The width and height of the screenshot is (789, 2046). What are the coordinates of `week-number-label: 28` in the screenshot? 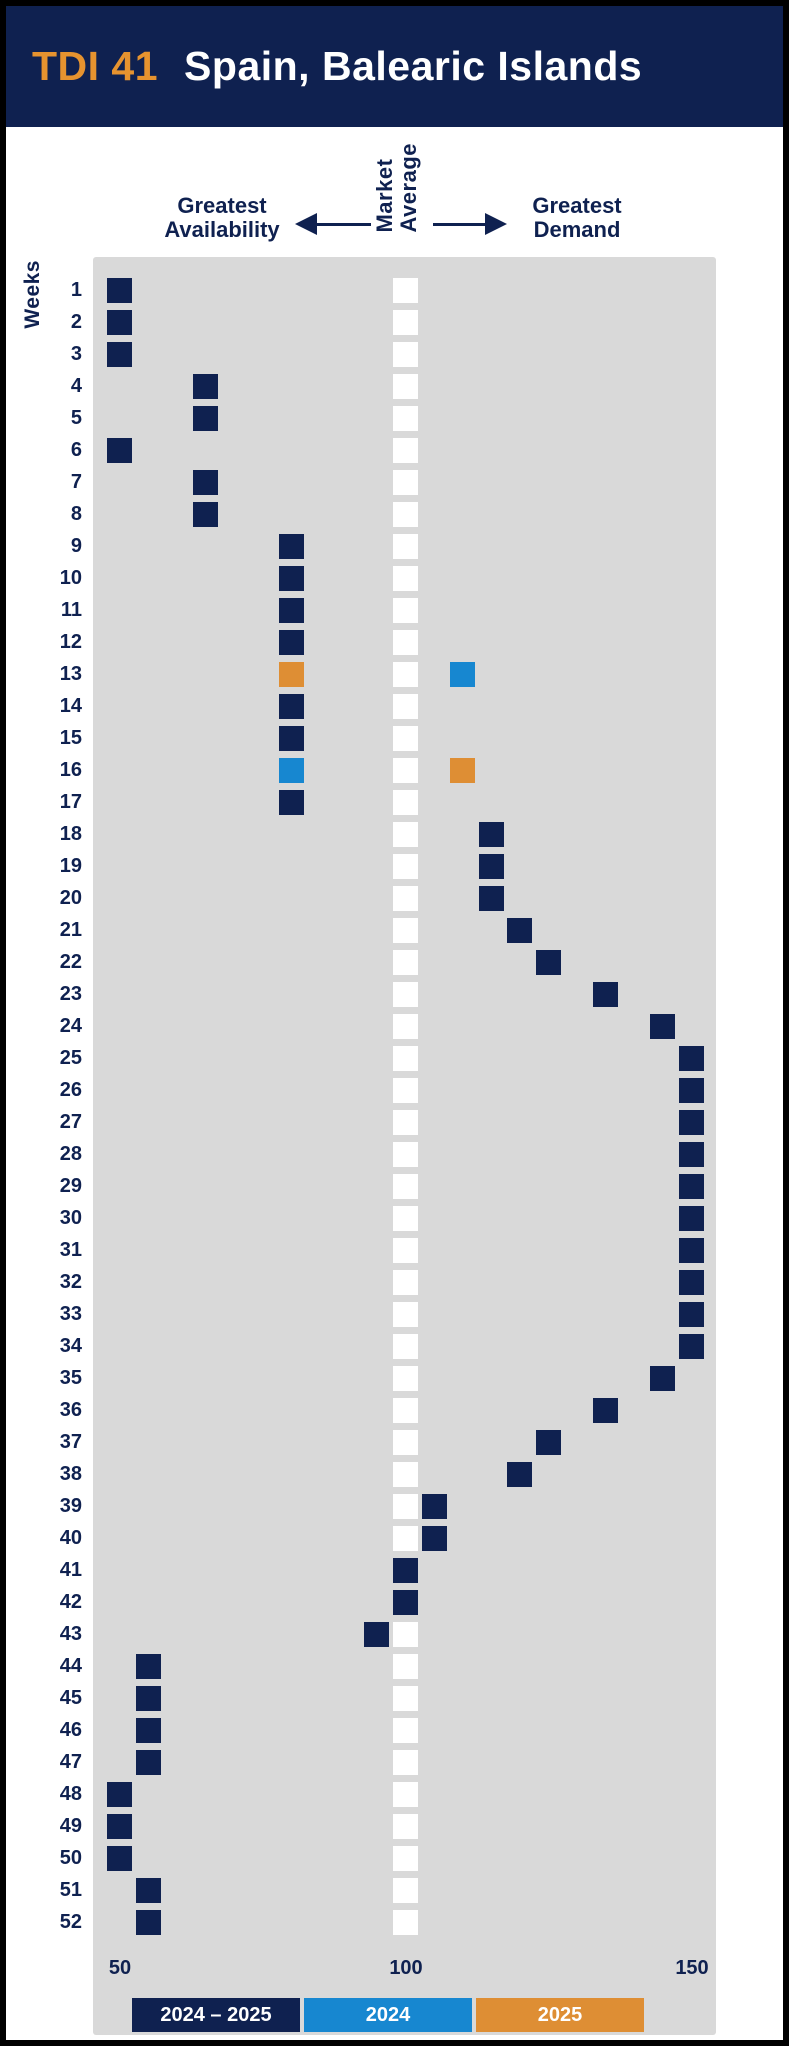 It's located at (70, 1154).